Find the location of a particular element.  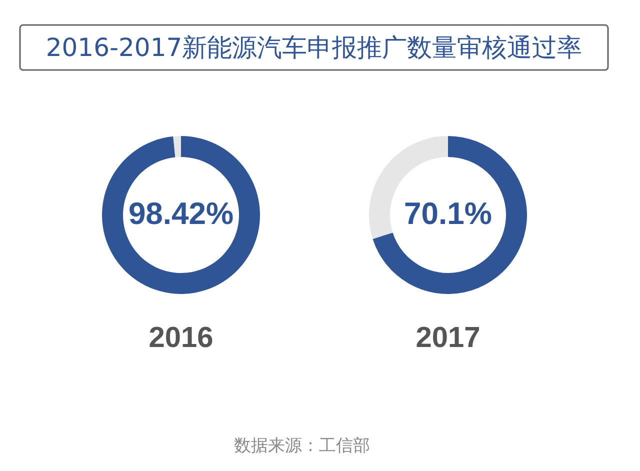

text: 2016-2017新能源汽车申报推广数量审核通过率 is located at coordinates (314, 47).